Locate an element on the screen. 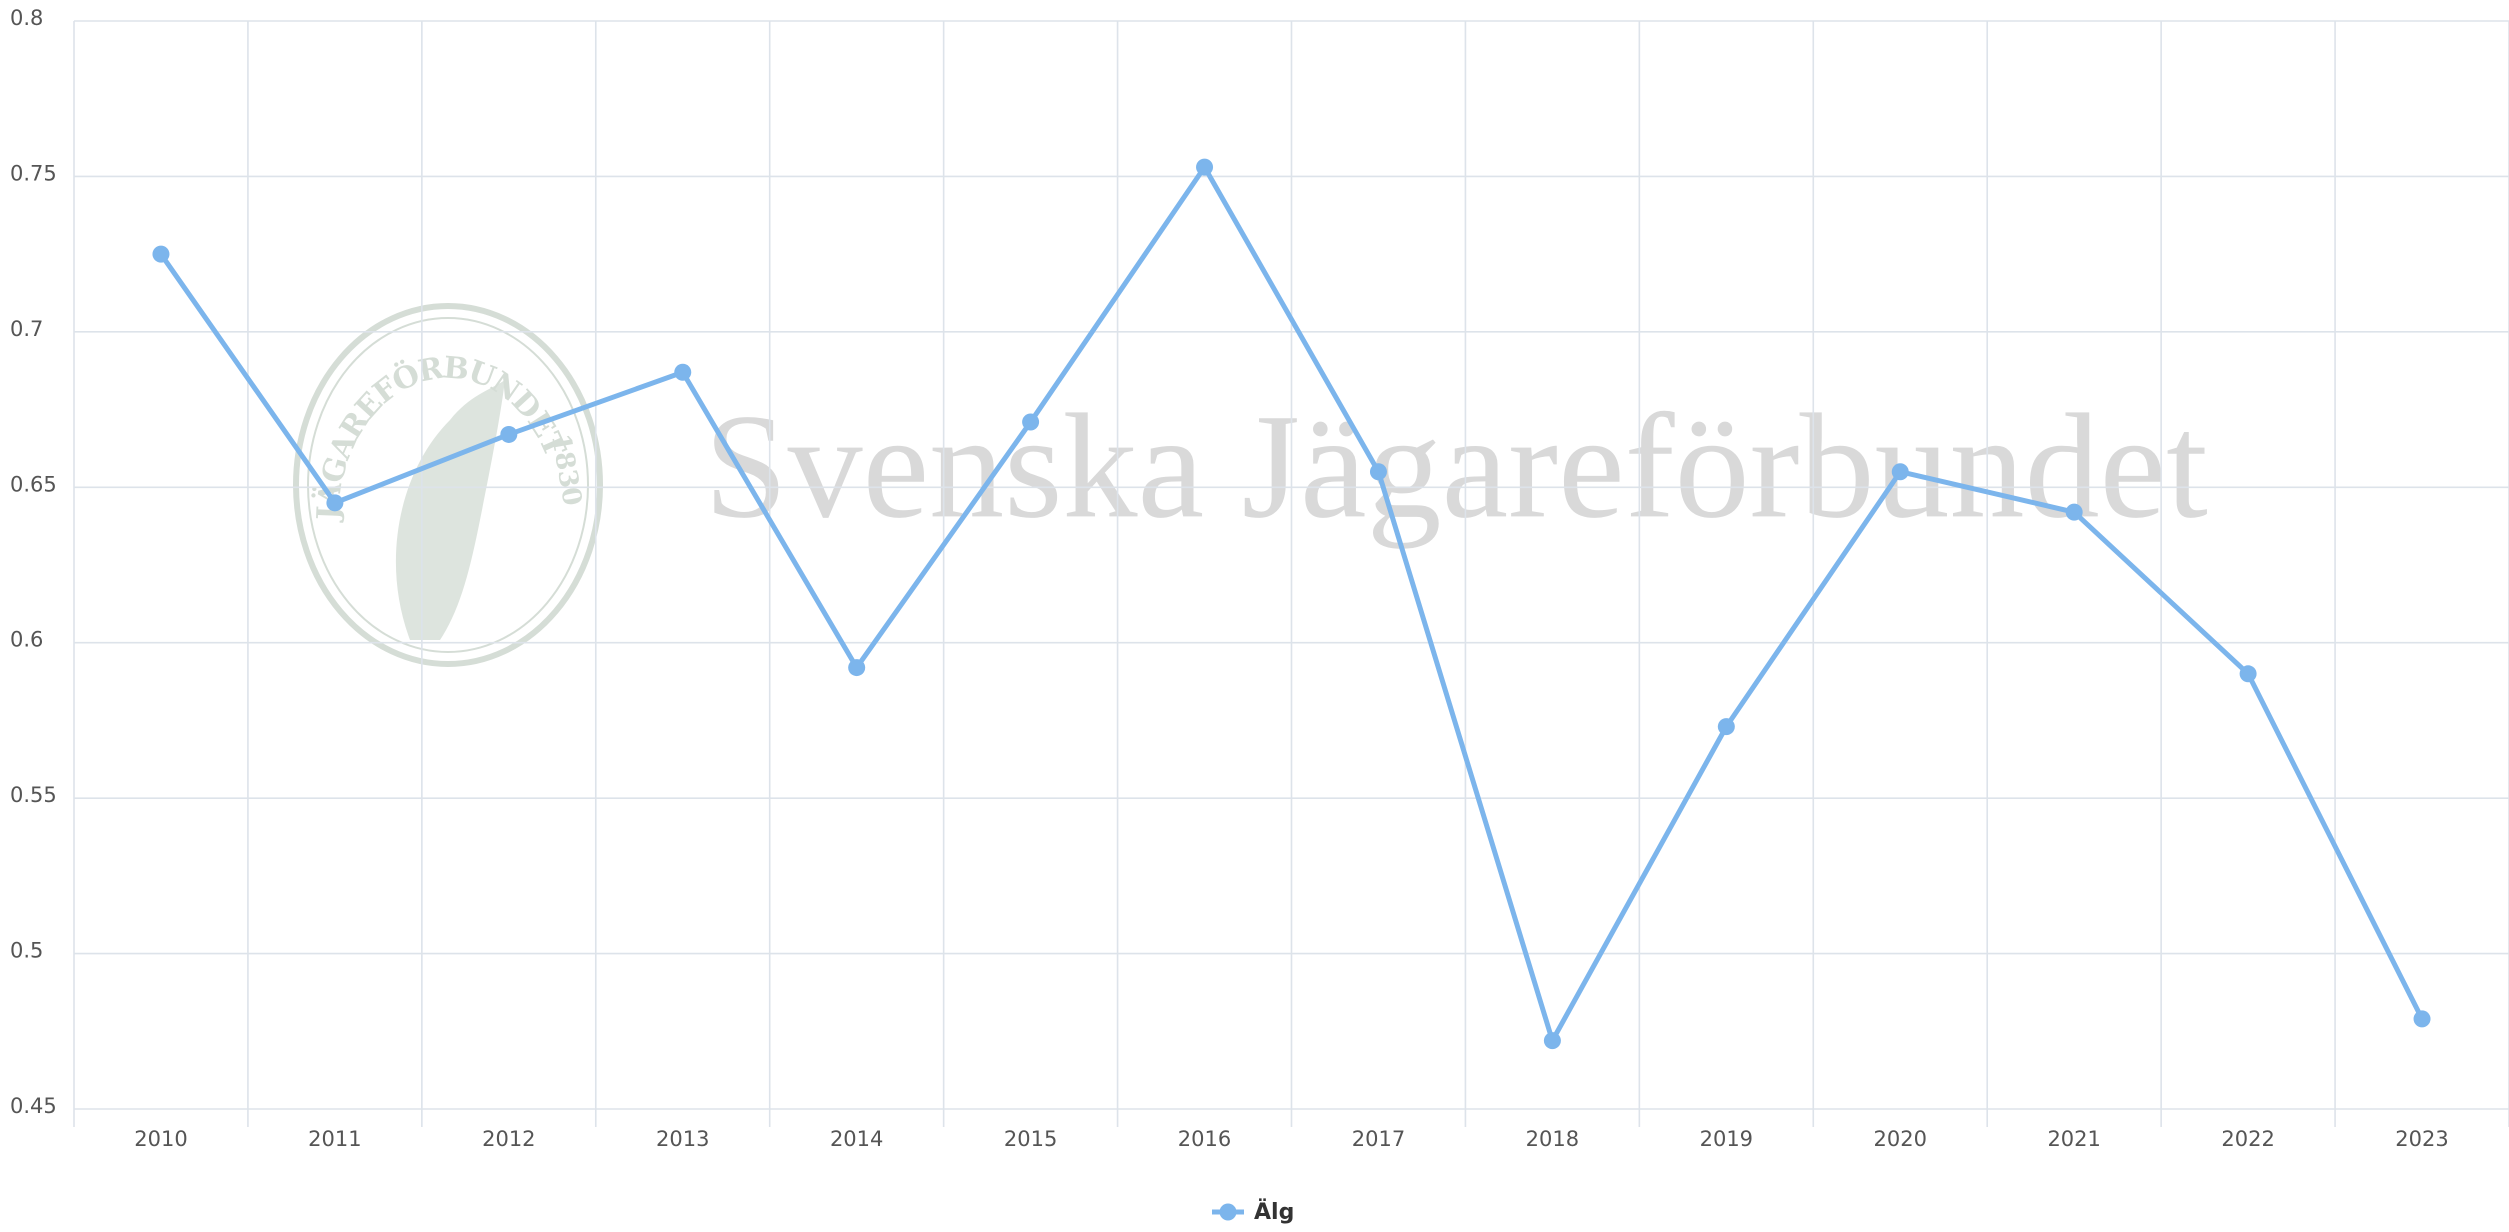  y-tick-label: 0.45 is located at coordinates (33, 1106).